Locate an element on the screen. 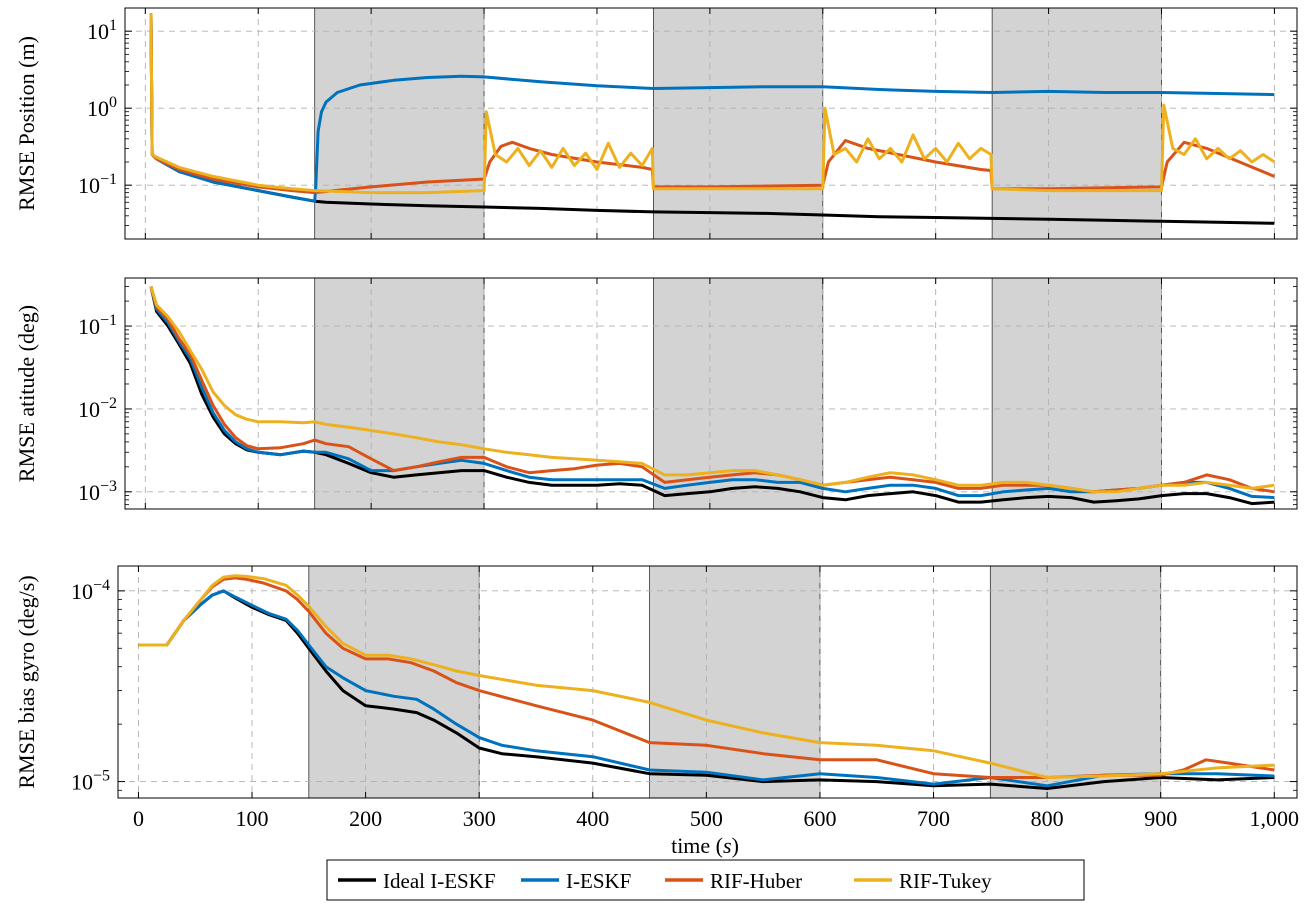 This screenshot has height=909, width=1313. x-tick-label: 0 is located at coordinates (138, 818).